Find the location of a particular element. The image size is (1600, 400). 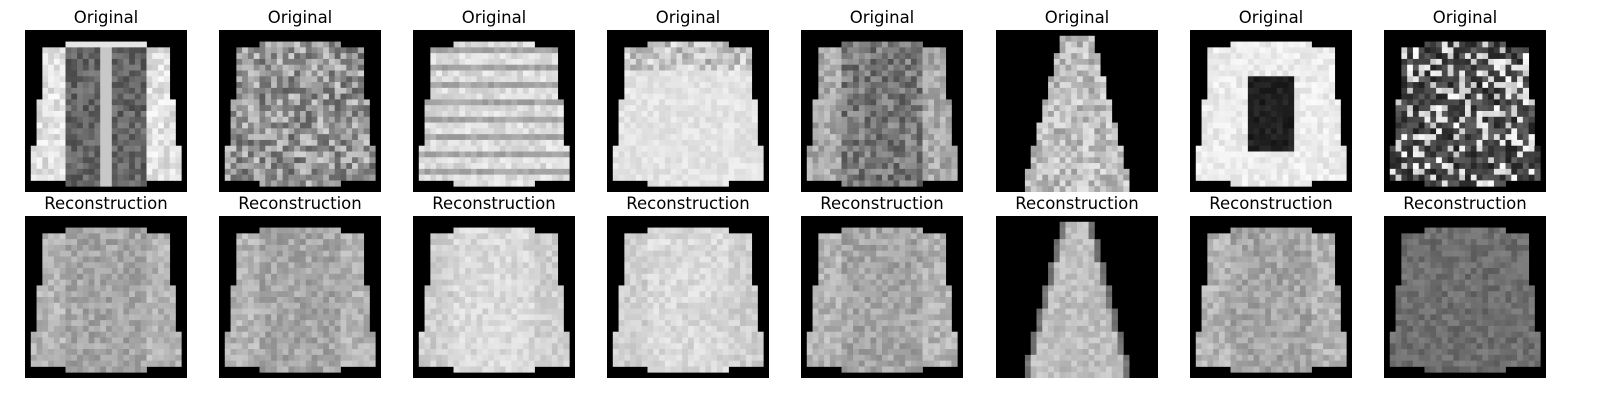

reconstruction-panel-6: Reconstruction is located at coordinates (1077, 285).